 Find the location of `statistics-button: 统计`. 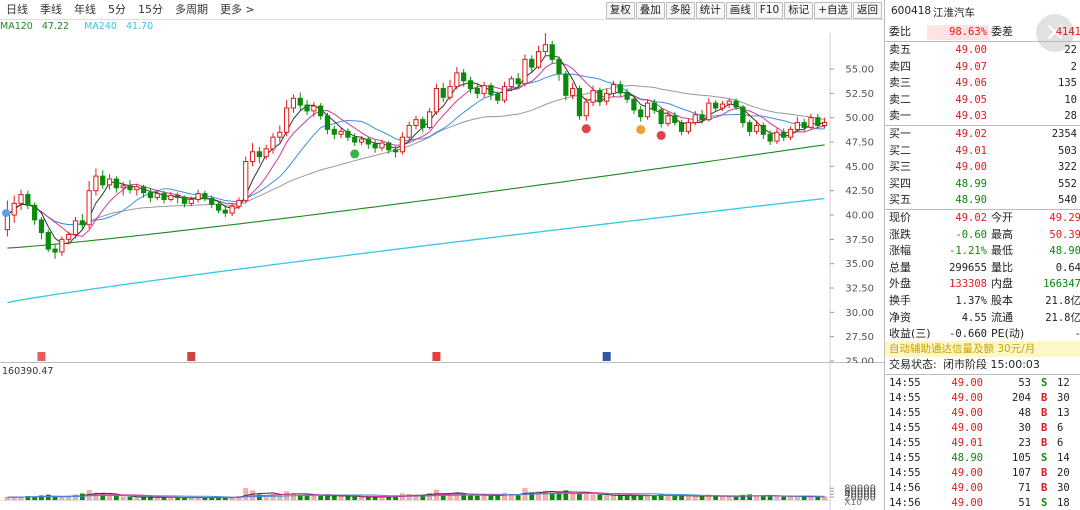

statistics-button: 统计 is located at coordinates (710, 10).